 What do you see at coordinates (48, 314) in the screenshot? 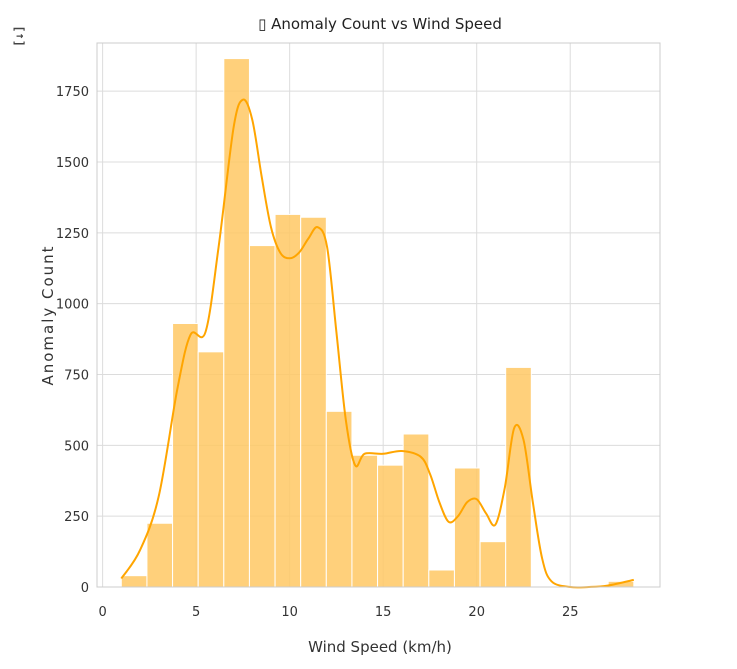
I see `y-axis-label: Anomaly Count` at bounding box center [48, 314].